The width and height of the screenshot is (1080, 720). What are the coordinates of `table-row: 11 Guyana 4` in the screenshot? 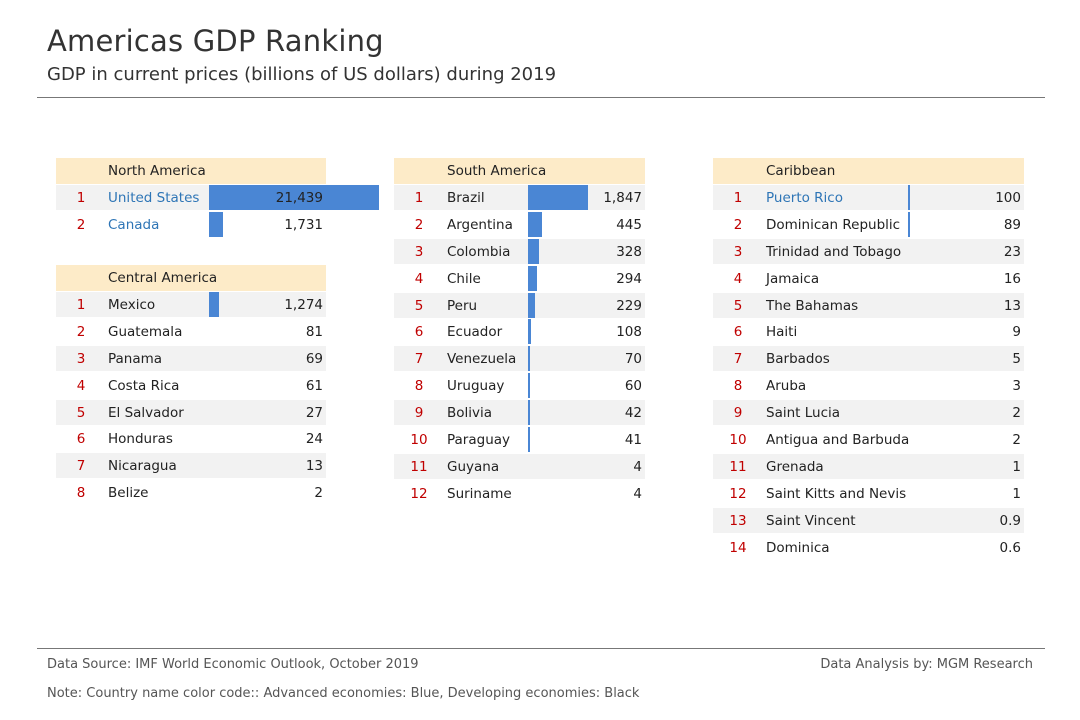 It's located at (519, 466).